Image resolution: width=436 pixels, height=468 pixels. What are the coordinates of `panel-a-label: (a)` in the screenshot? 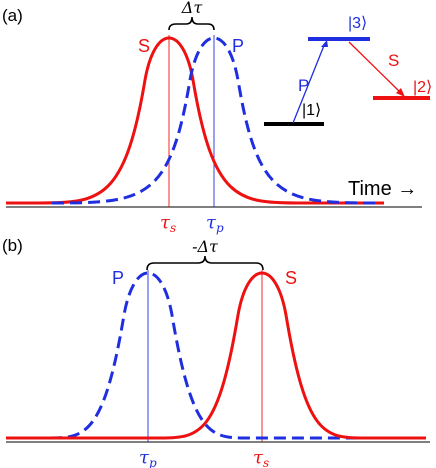 It's located at (12, 15).